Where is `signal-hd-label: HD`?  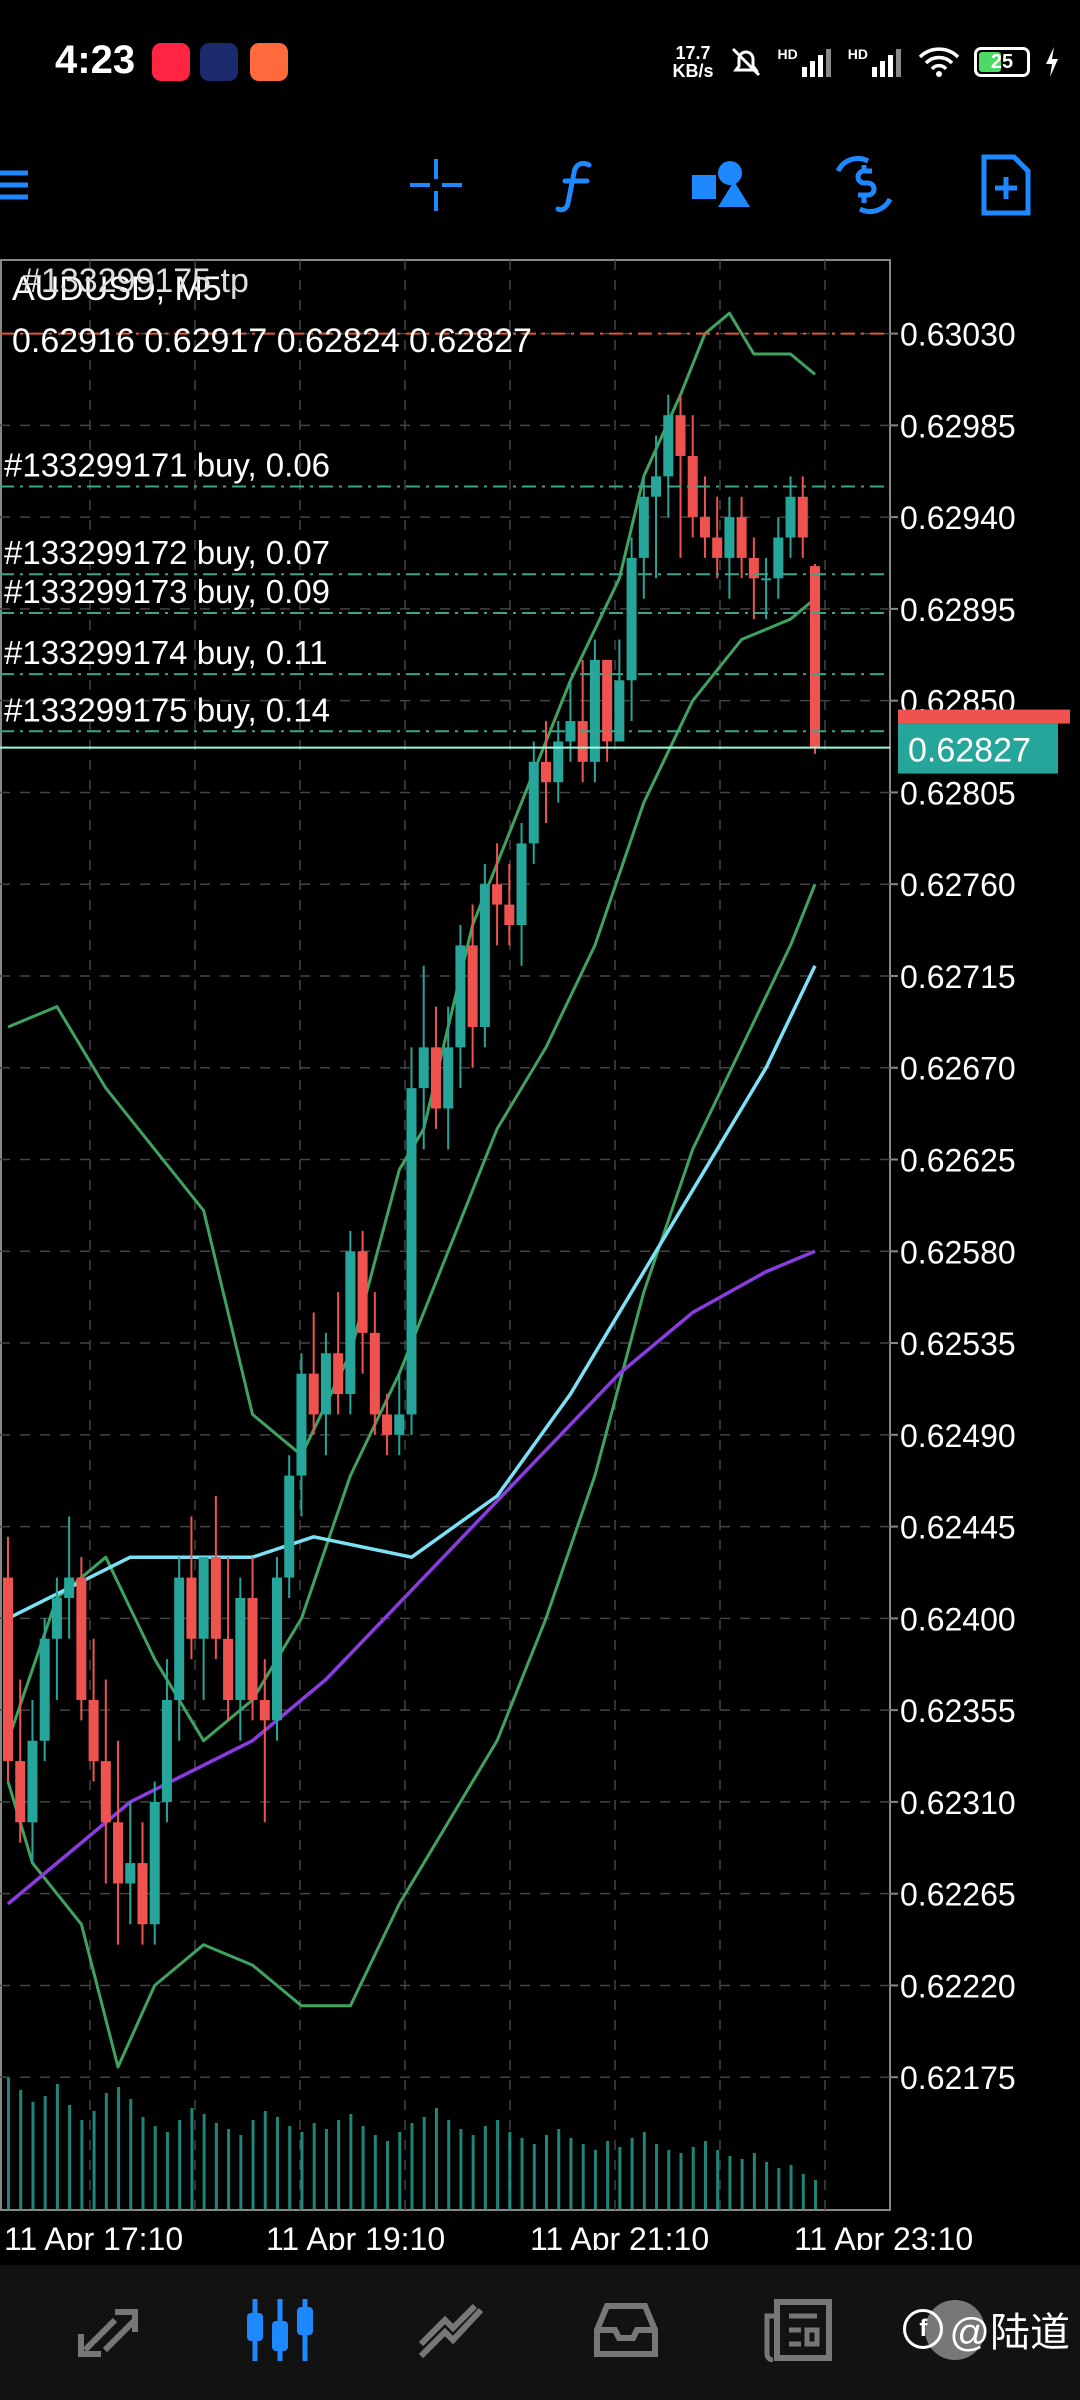 signal-hd-label: HD is located at coordinates (787, 54).